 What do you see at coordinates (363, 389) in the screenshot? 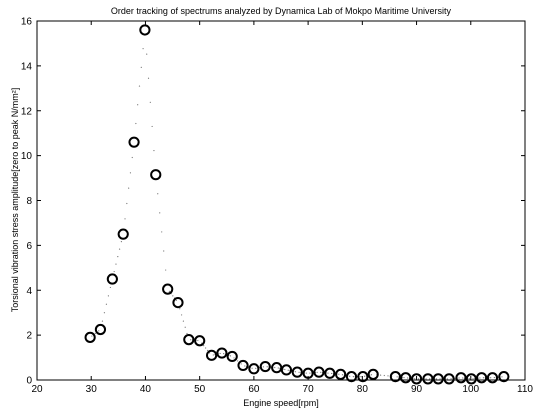
I see `x-tick-label: 80` at bounding box center [363, 389].